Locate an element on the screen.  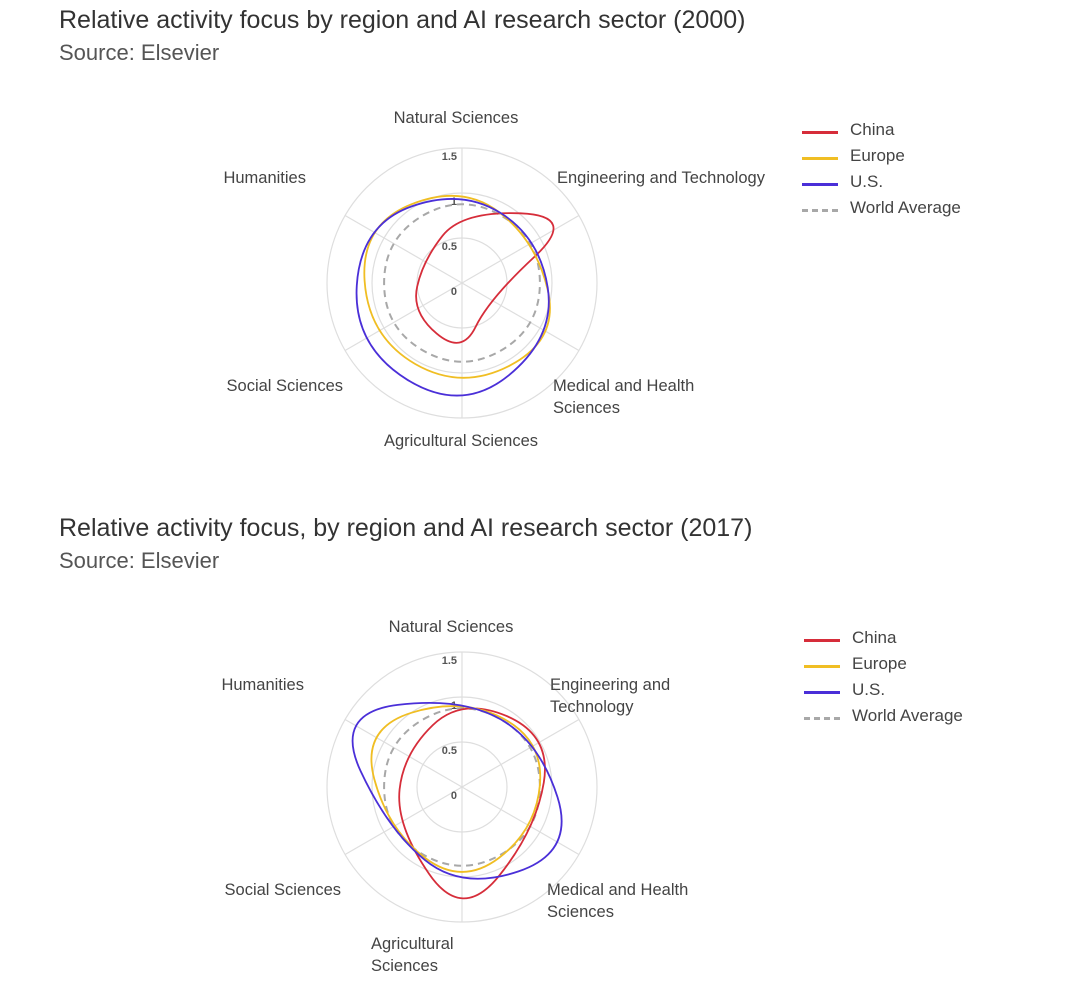
series-line-china is located at coordinates (485, 278).